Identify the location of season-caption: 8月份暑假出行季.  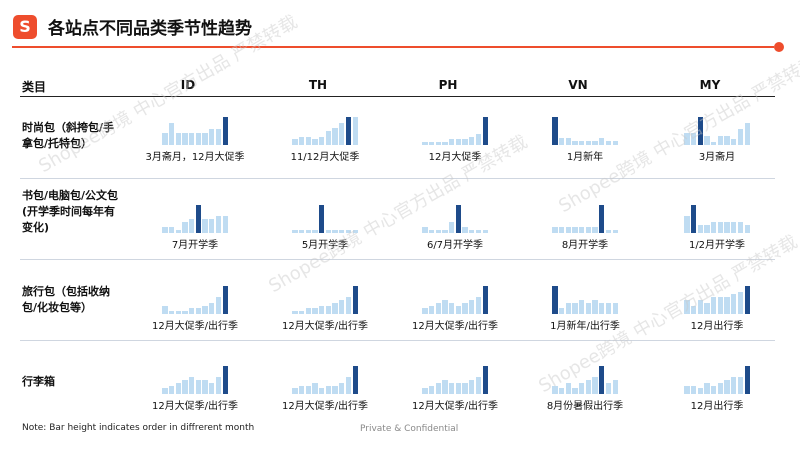
(585, 406).